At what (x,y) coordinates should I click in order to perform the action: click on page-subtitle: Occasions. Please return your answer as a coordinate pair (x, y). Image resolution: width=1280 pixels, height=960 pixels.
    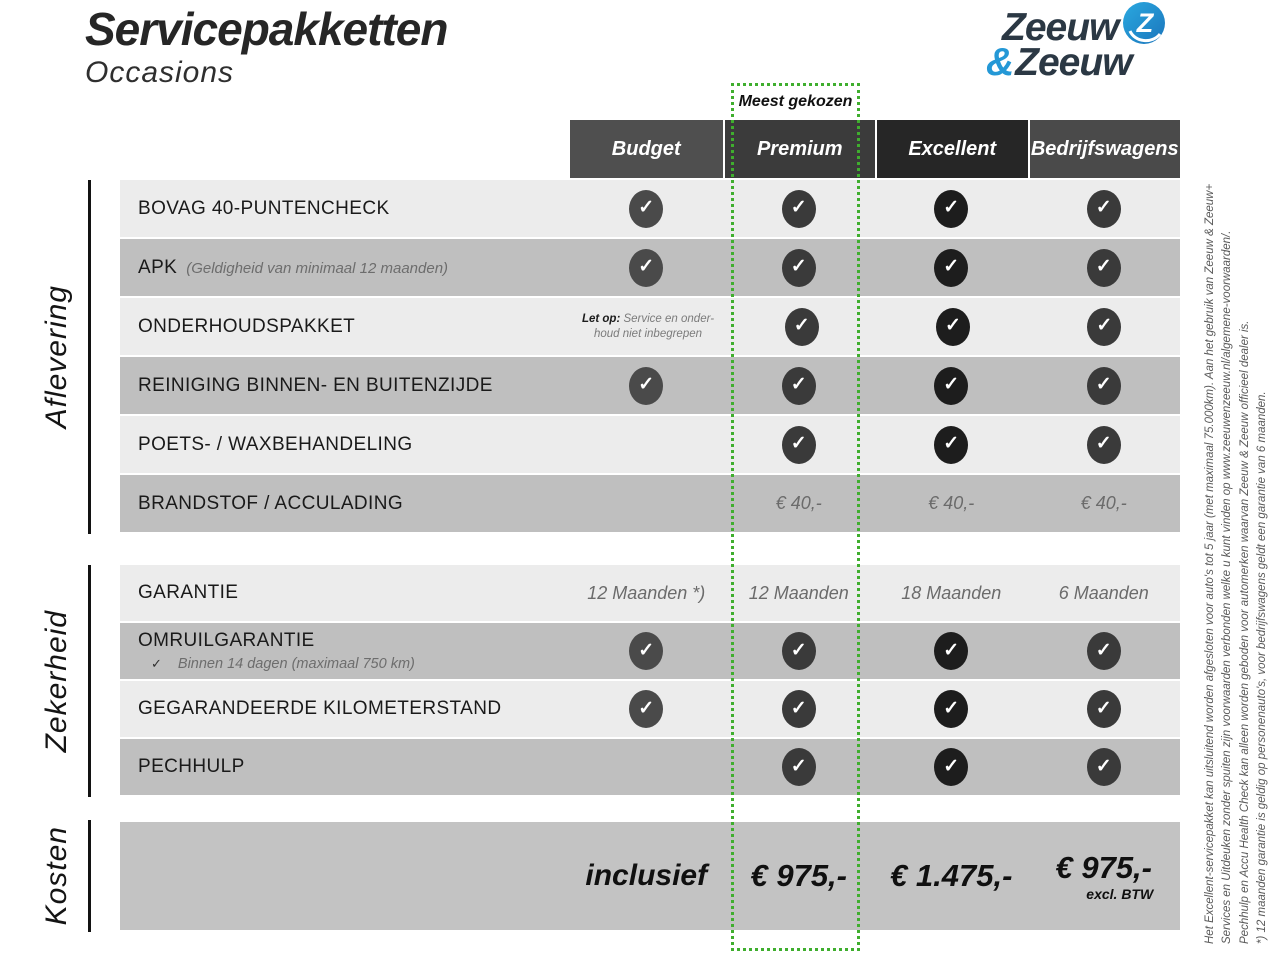
    Looking at the image, I should click on (160, 72).